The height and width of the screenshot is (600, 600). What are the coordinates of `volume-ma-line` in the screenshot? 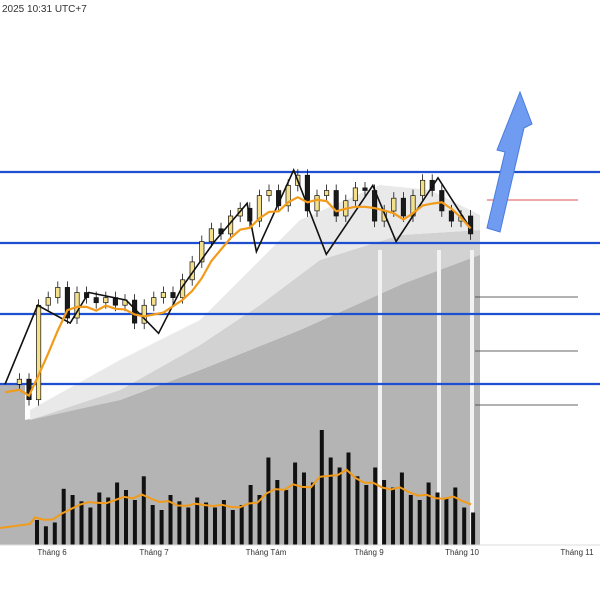 It's located at (236, 498).